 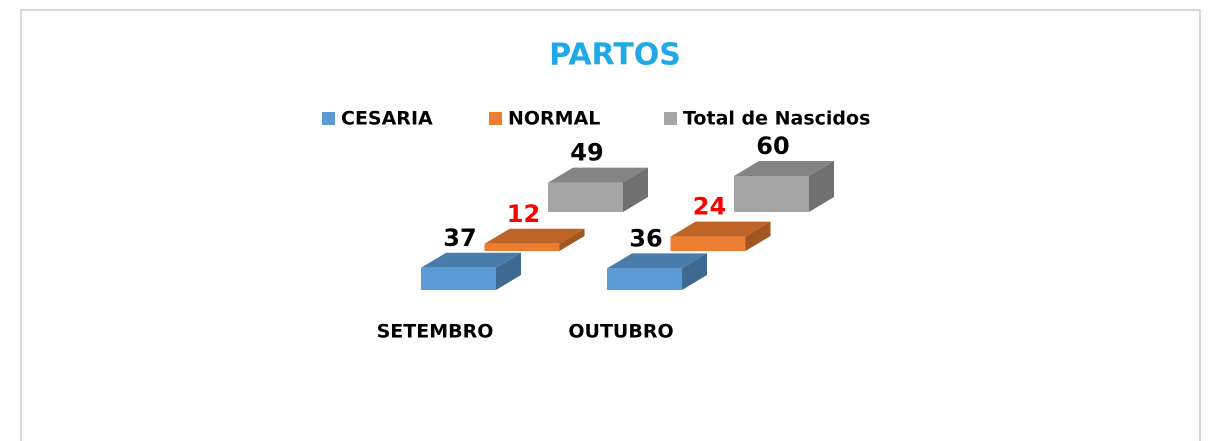 I want to click on chart-title: PARTOS, so click(x=615, y=55).